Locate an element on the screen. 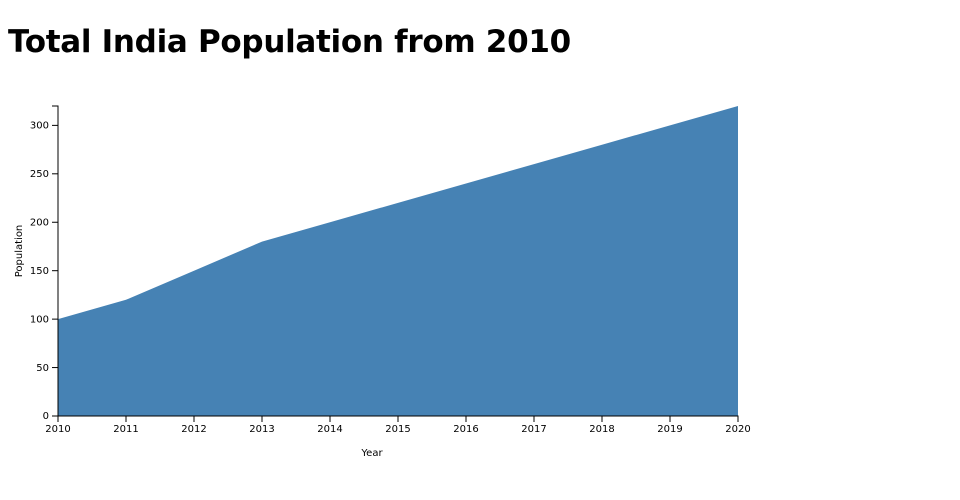  x-tick-label: 2017 is located at coordinates (533, 429).